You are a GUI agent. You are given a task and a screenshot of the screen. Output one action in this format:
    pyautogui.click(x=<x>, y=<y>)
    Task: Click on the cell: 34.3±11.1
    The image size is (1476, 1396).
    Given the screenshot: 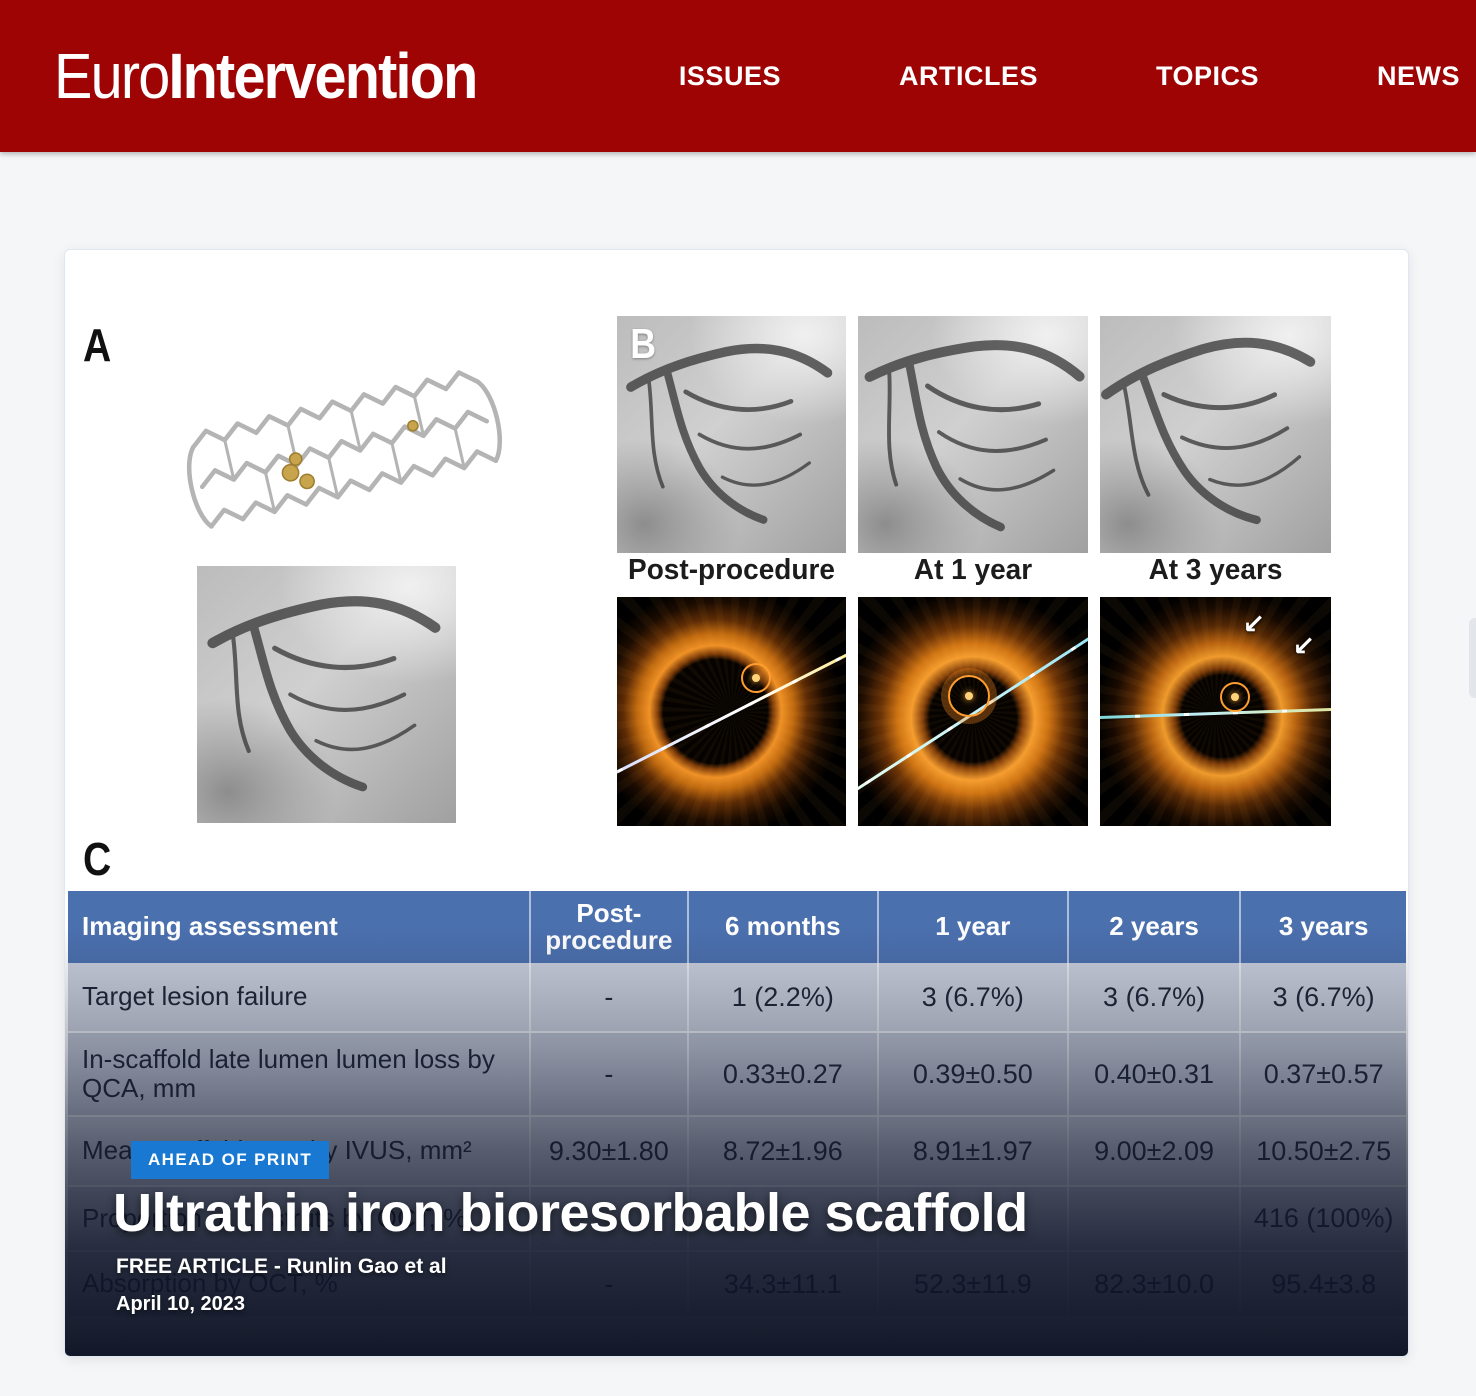 What is the action you would take?
    pyautogui.click(x=784, y=1284)
    